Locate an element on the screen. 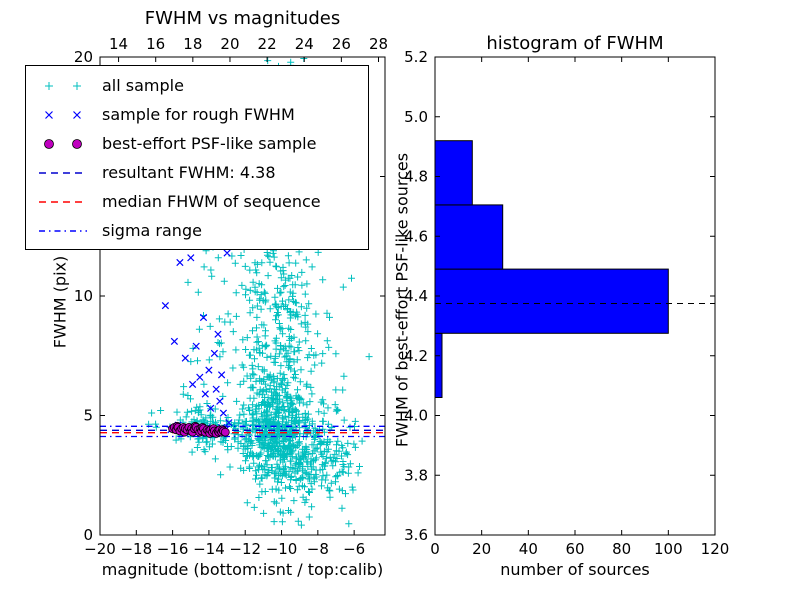 This screenshot has height=600, width=800. legend-entry: best-effort PSF-like sample is located at coordinates (197, 143).